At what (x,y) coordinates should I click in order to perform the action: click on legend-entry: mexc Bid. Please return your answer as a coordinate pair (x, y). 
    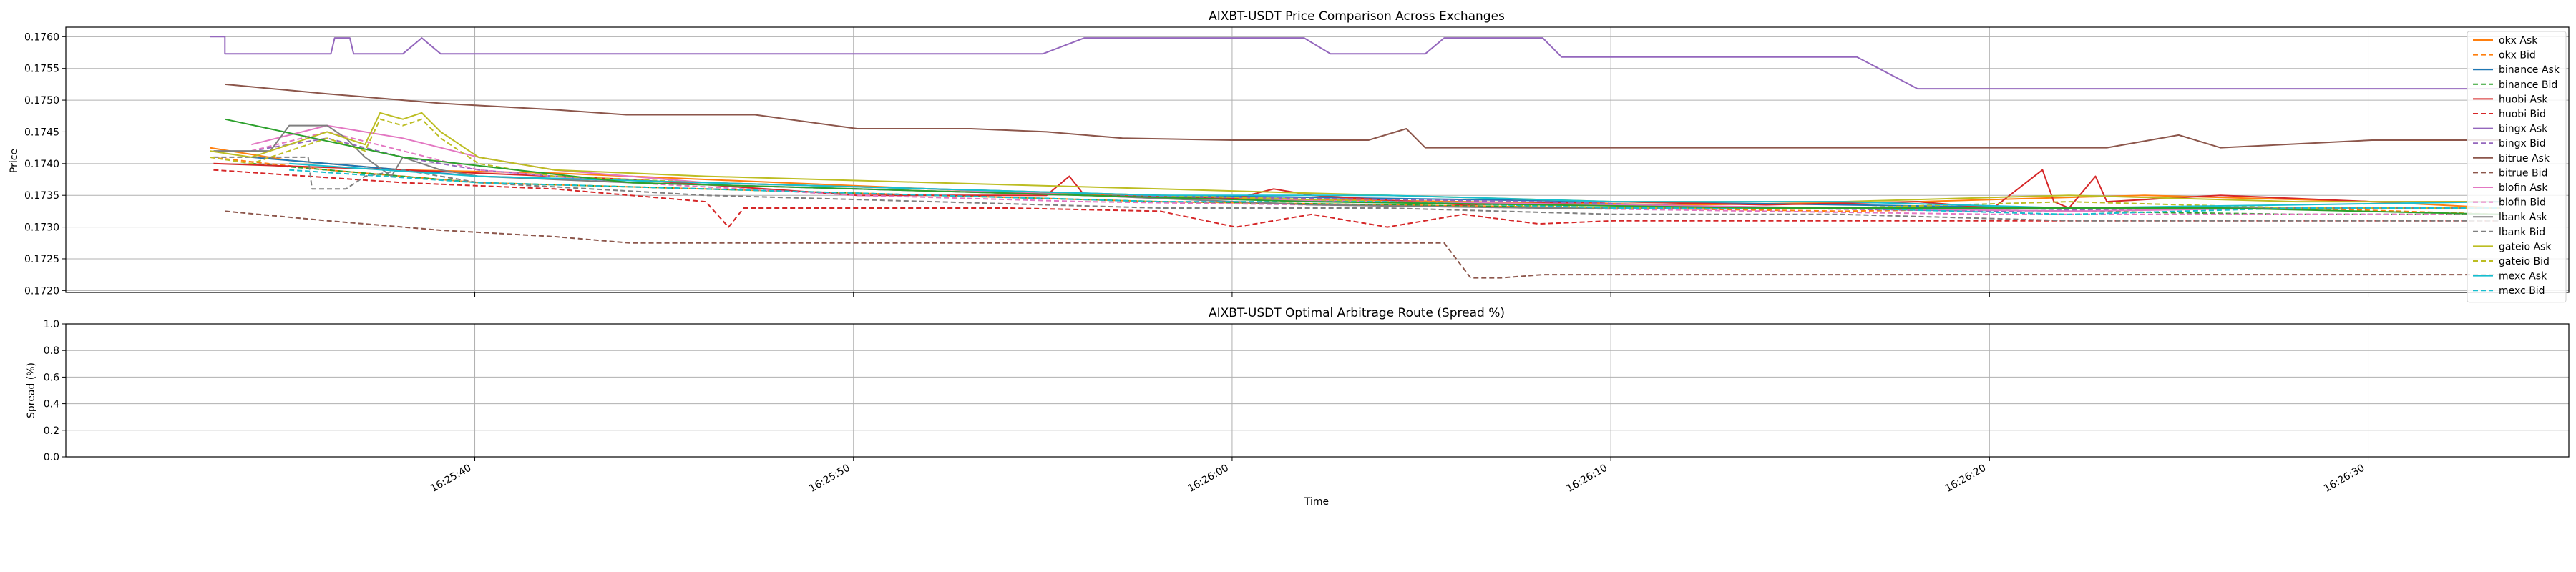
    Looking at the image, I should click on (2522, 291).